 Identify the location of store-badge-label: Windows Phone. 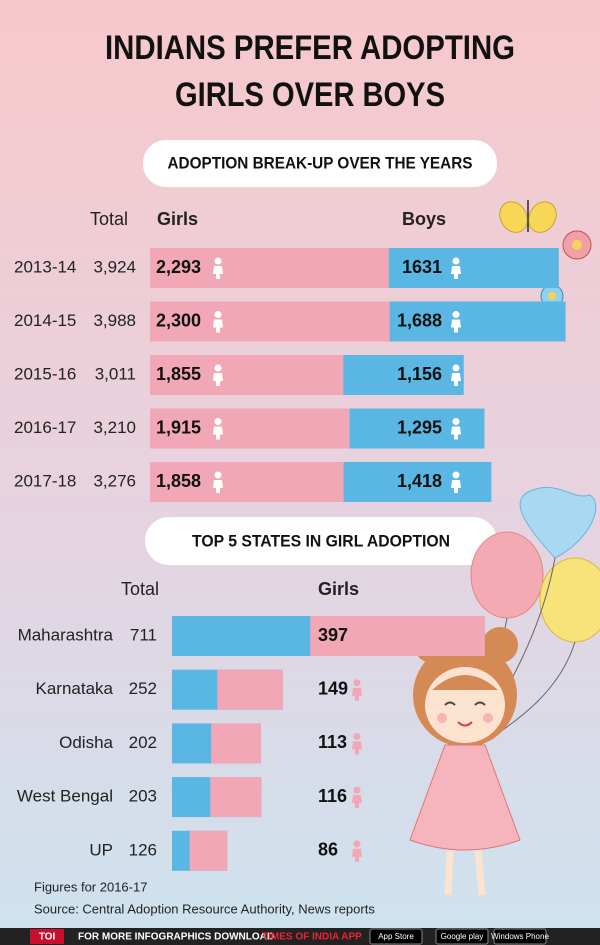
(520, 936).